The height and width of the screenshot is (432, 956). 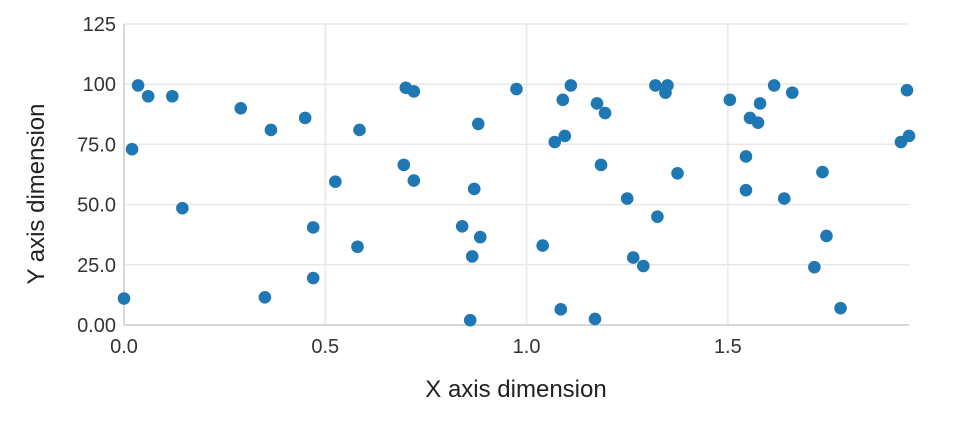 What do you see at coordinates (96, 266) in the screenshot?
I see `y-tick-label: 25.0` at bounding box center [96, 266].